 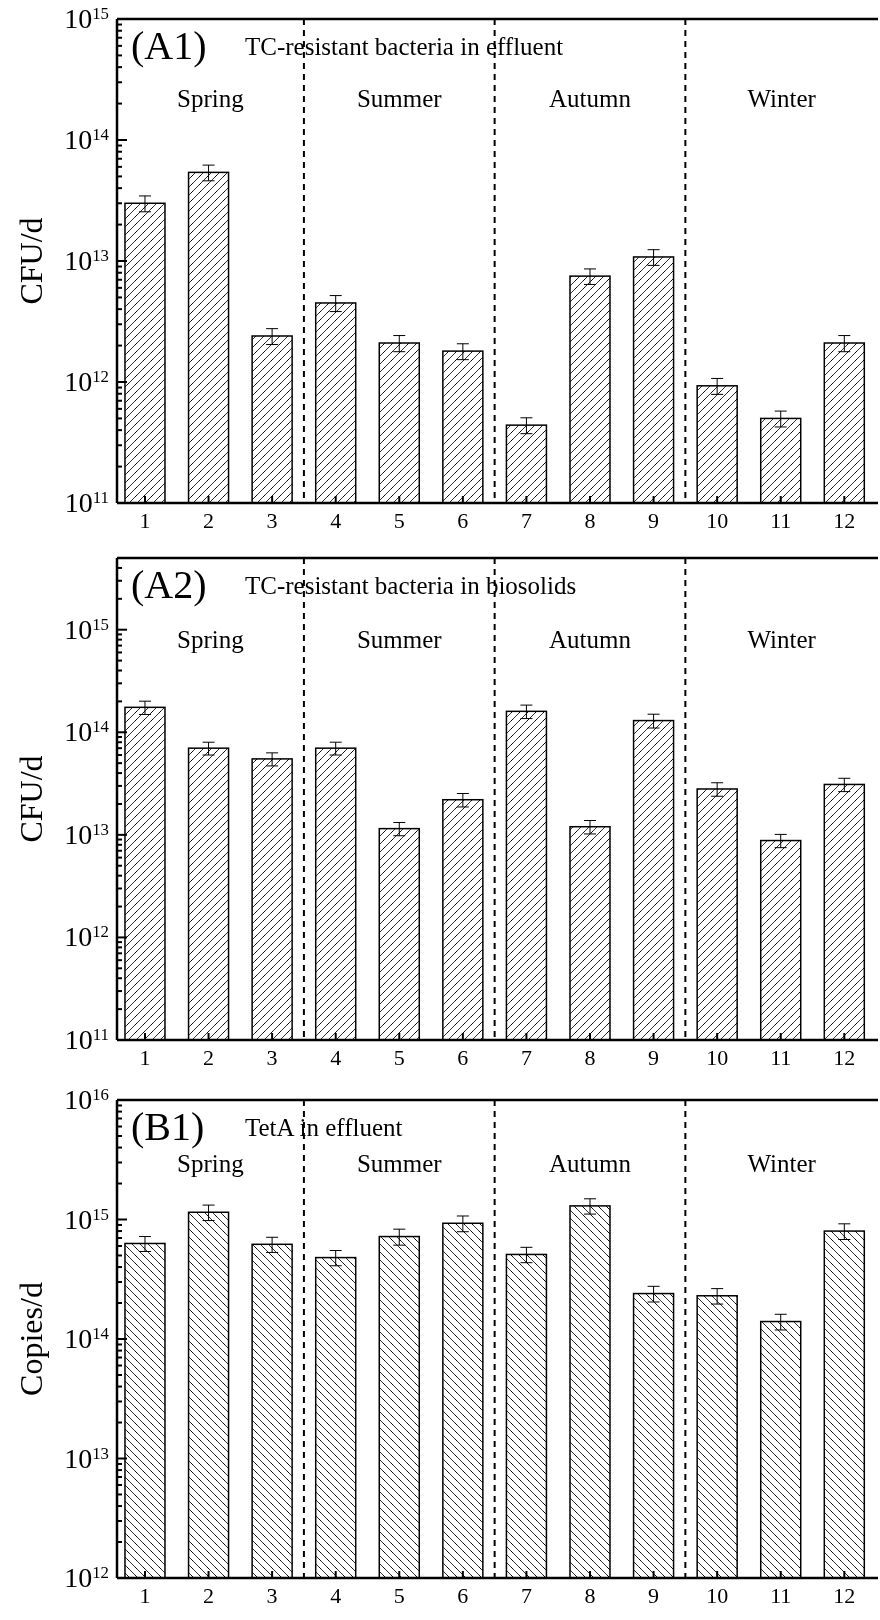 What do you see at coordinates (169, 584) in the screenshot?
I see `chart-title: (A2)` at bounding box center [169, 584].